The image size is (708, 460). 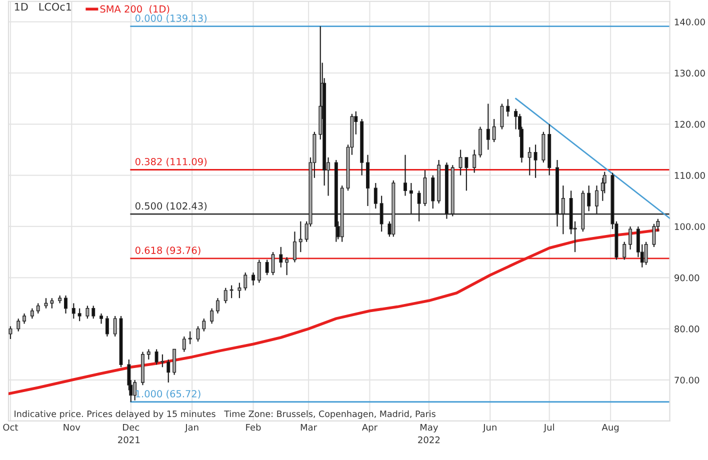 I want to click on x2-tick-label: 2021, so click(x=129, y=440).